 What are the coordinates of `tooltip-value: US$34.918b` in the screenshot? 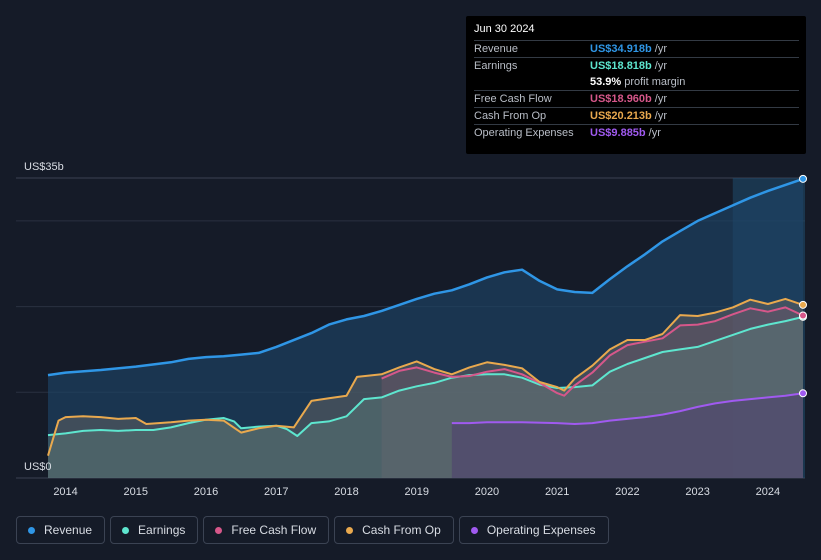 It's located at (621, 49).